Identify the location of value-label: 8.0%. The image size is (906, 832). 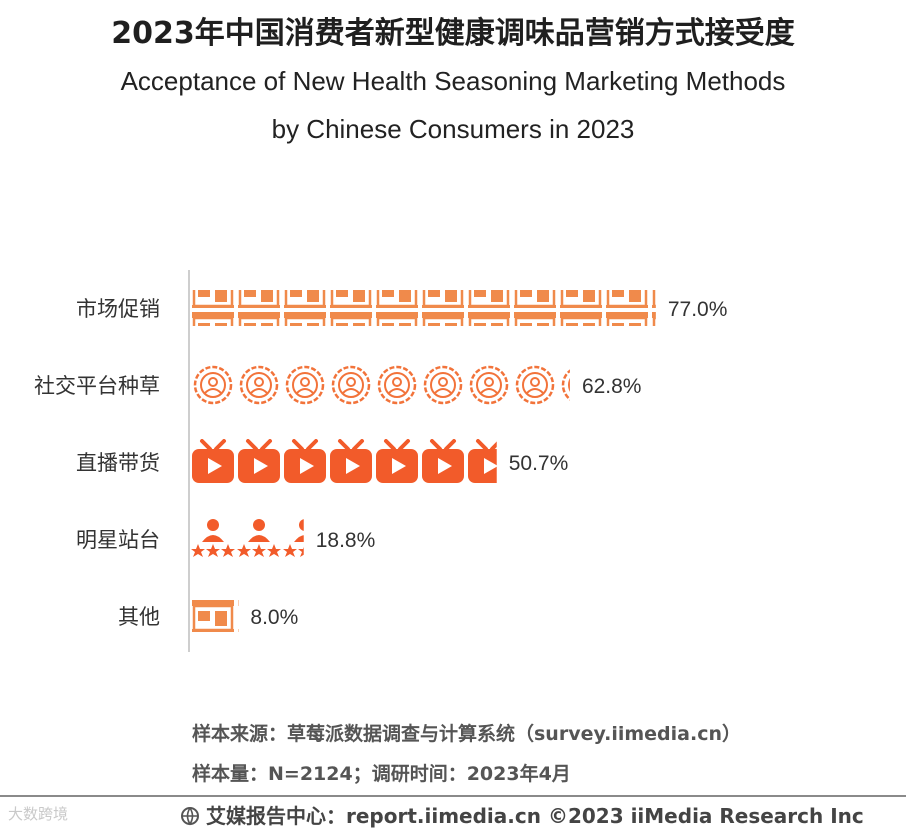
(274, 617).